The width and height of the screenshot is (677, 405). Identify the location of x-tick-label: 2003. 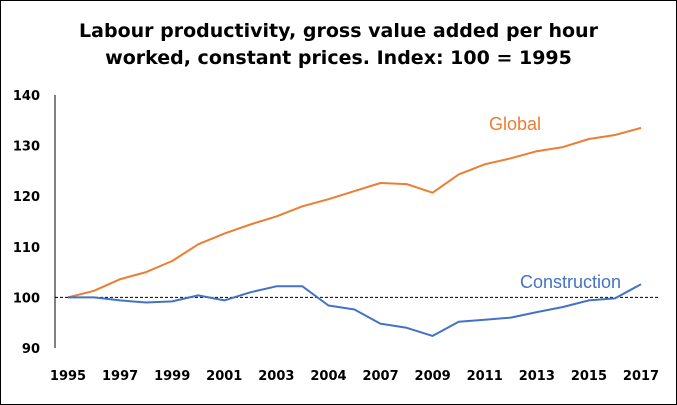
(276, 376).